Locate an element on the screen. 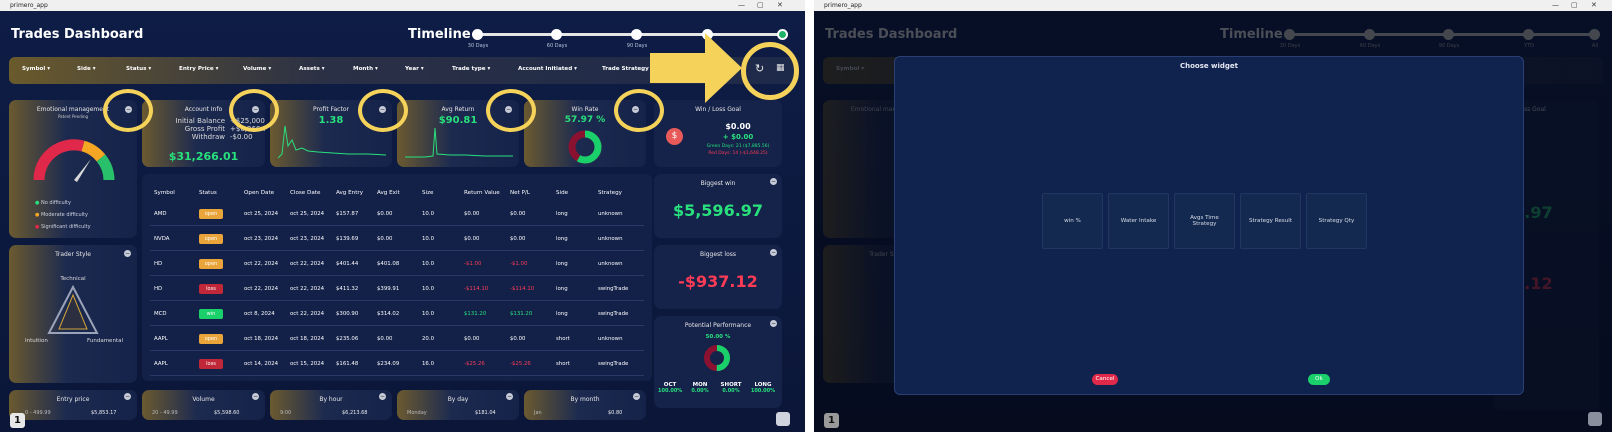 Image resolution: width=1612 pixels, height=437 pixels. legend-significant-difficulty: ● Significant difficulty is located at coordinates (63, 227).